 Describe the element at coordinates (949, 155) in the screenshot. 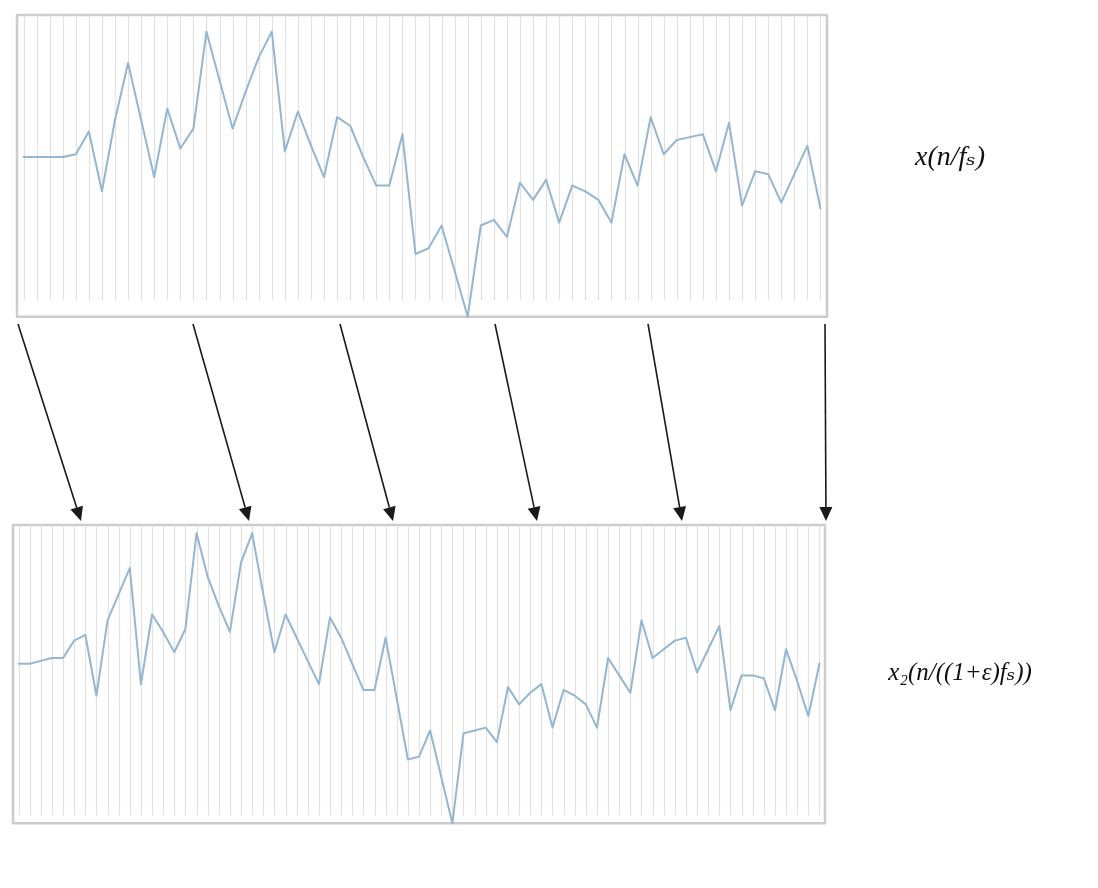

I see `text: x(n/fₛ)` at that location.